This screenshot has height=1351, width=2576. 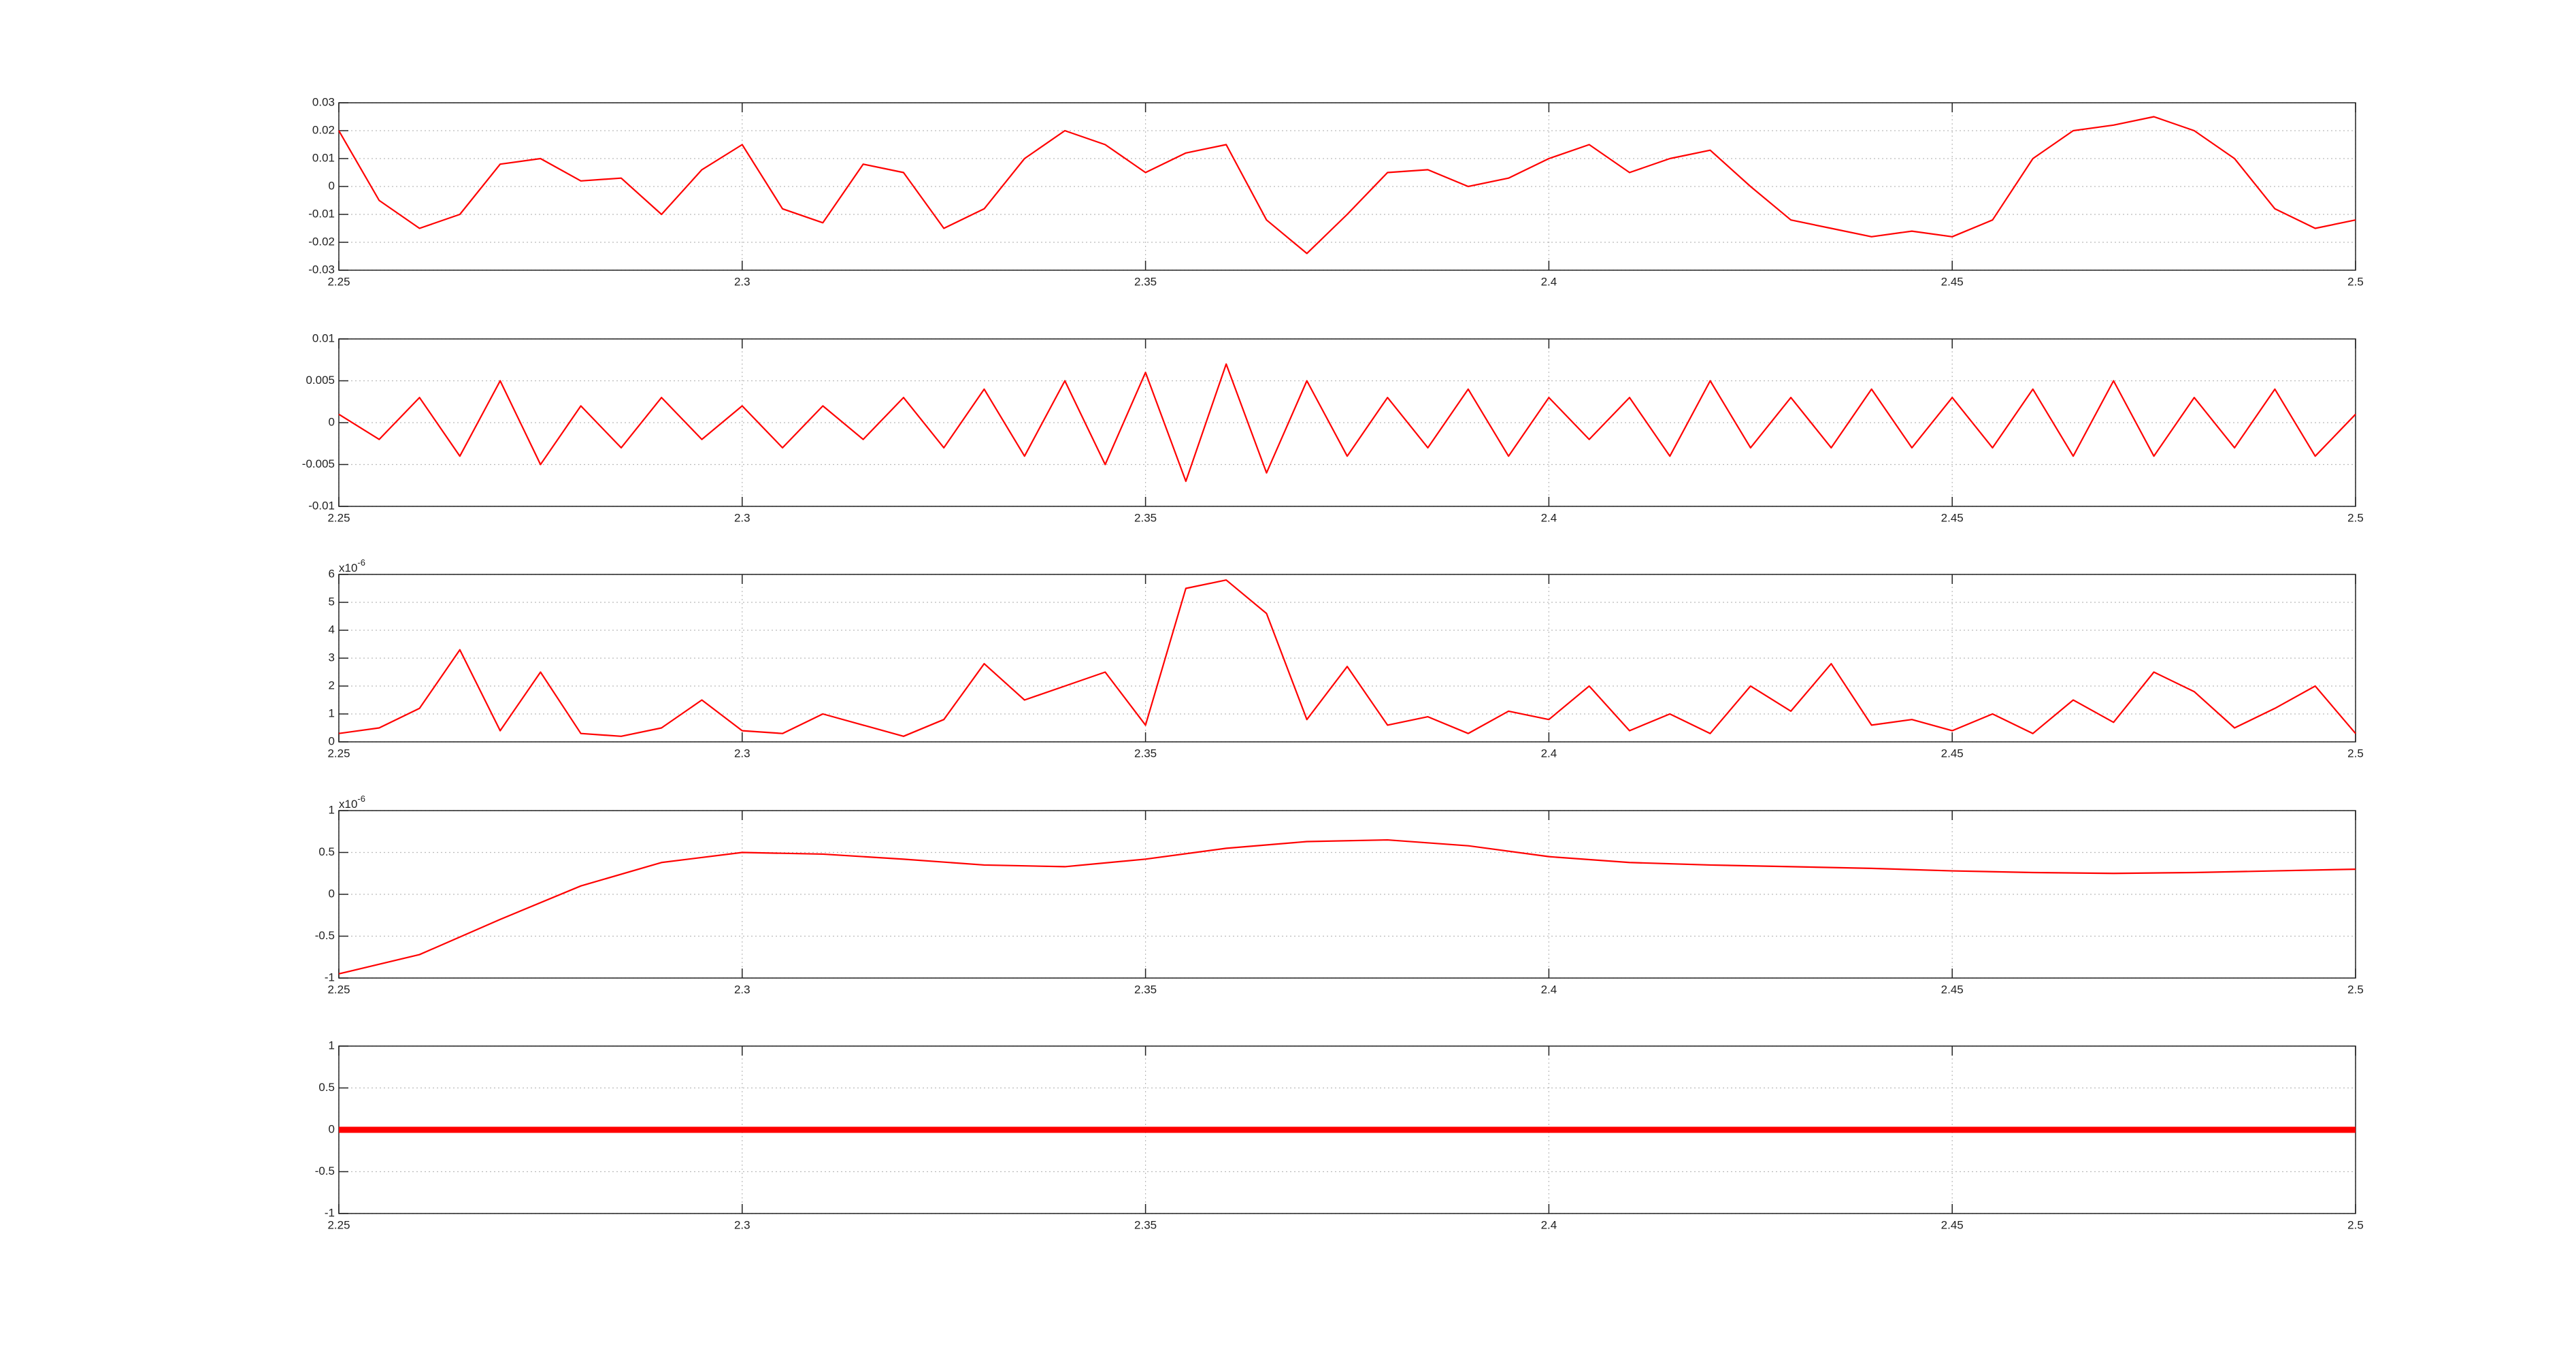 I want to click on y-tick-label: 0.005, so click(x=320, y=380).